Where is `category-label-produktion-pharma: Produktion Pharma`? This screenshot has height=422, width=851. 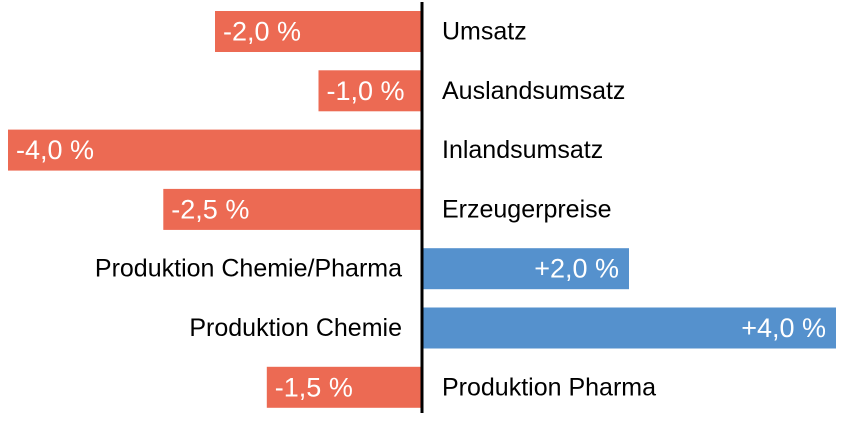 category-label-produktion-pharma: Produktion Pharma is located at coordinates (549, 387).